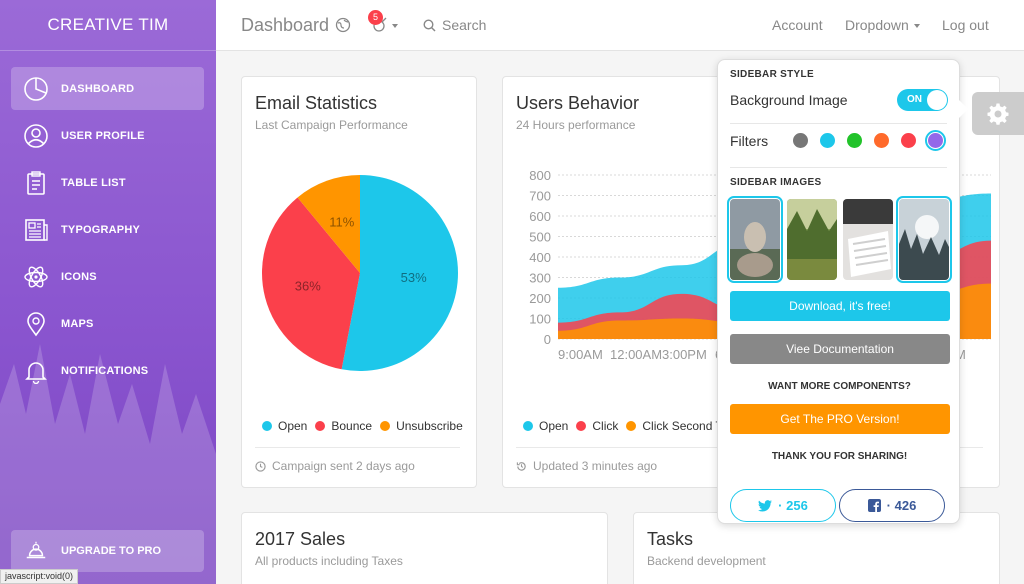 This screenshot has width=1024, height=584. I want to click on facebook-count: · 426, so click(901, 505).